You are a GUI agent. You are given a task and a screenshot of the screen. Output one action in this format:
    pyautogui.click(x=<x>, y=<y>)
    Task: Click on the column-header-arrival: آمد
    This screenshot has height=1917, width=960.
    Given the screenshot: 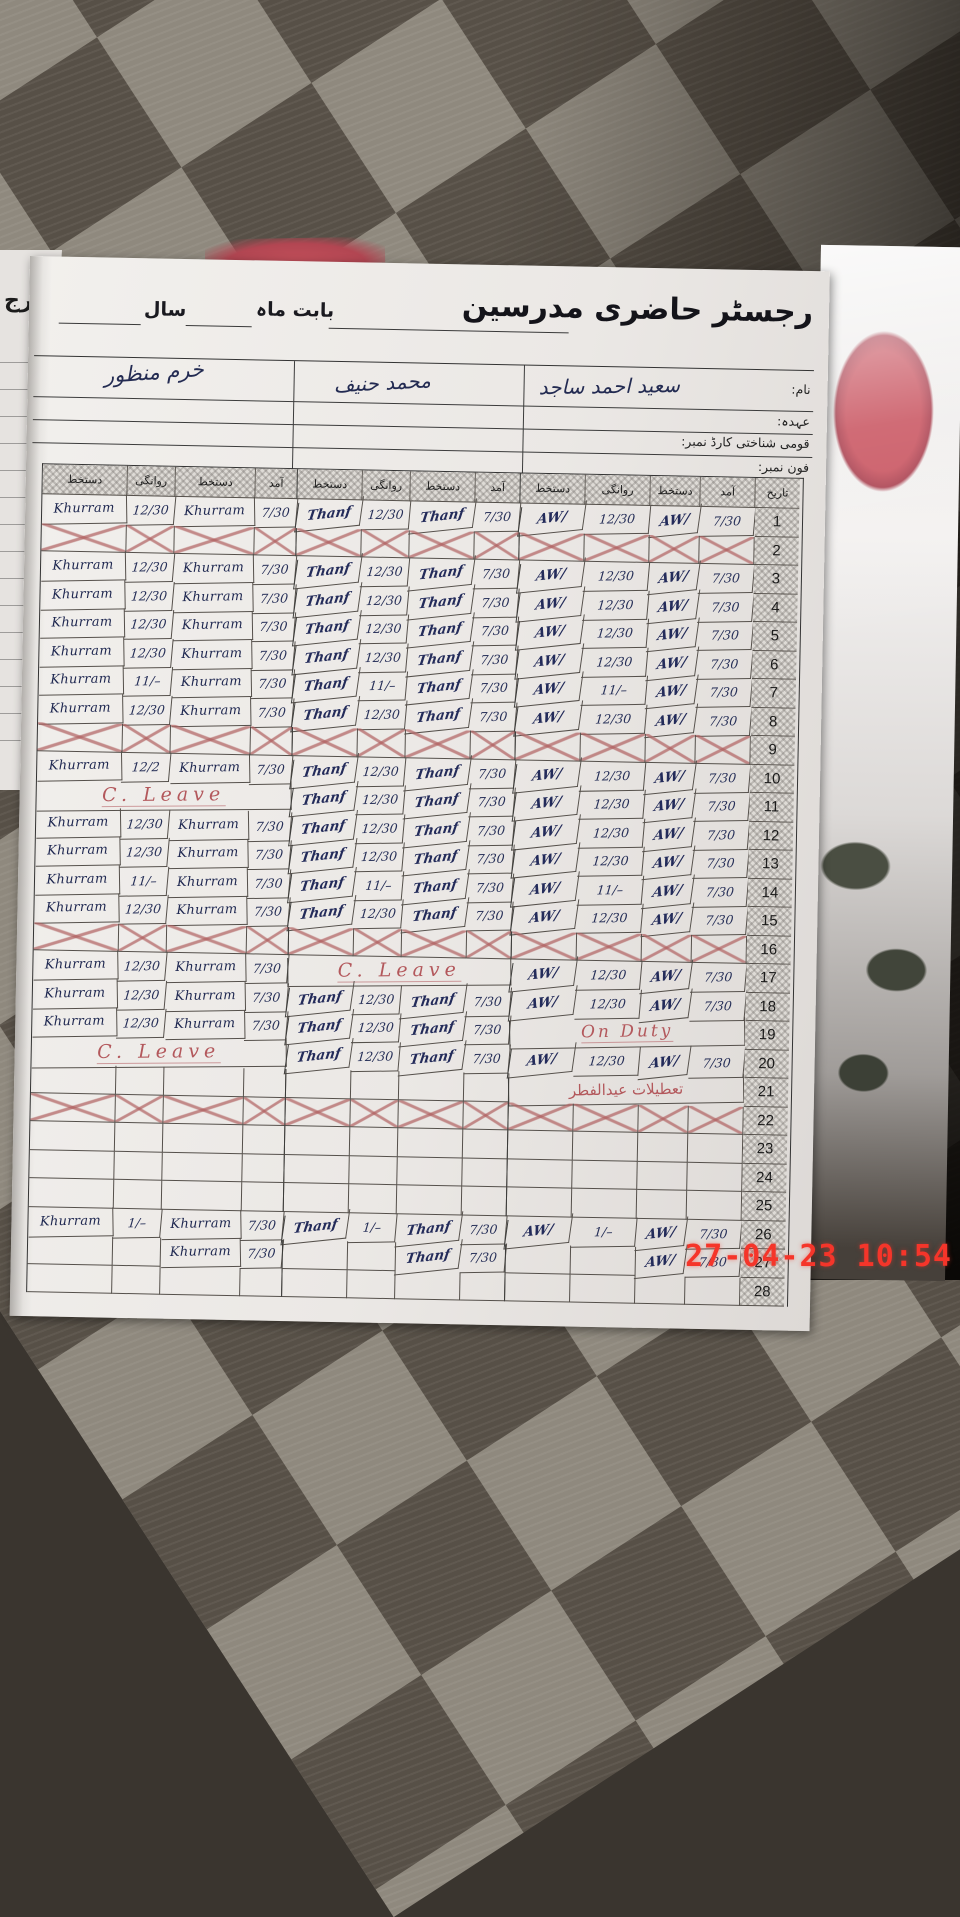 What is the action you would take?
    pyautogui.click(x=728, y=492)
    